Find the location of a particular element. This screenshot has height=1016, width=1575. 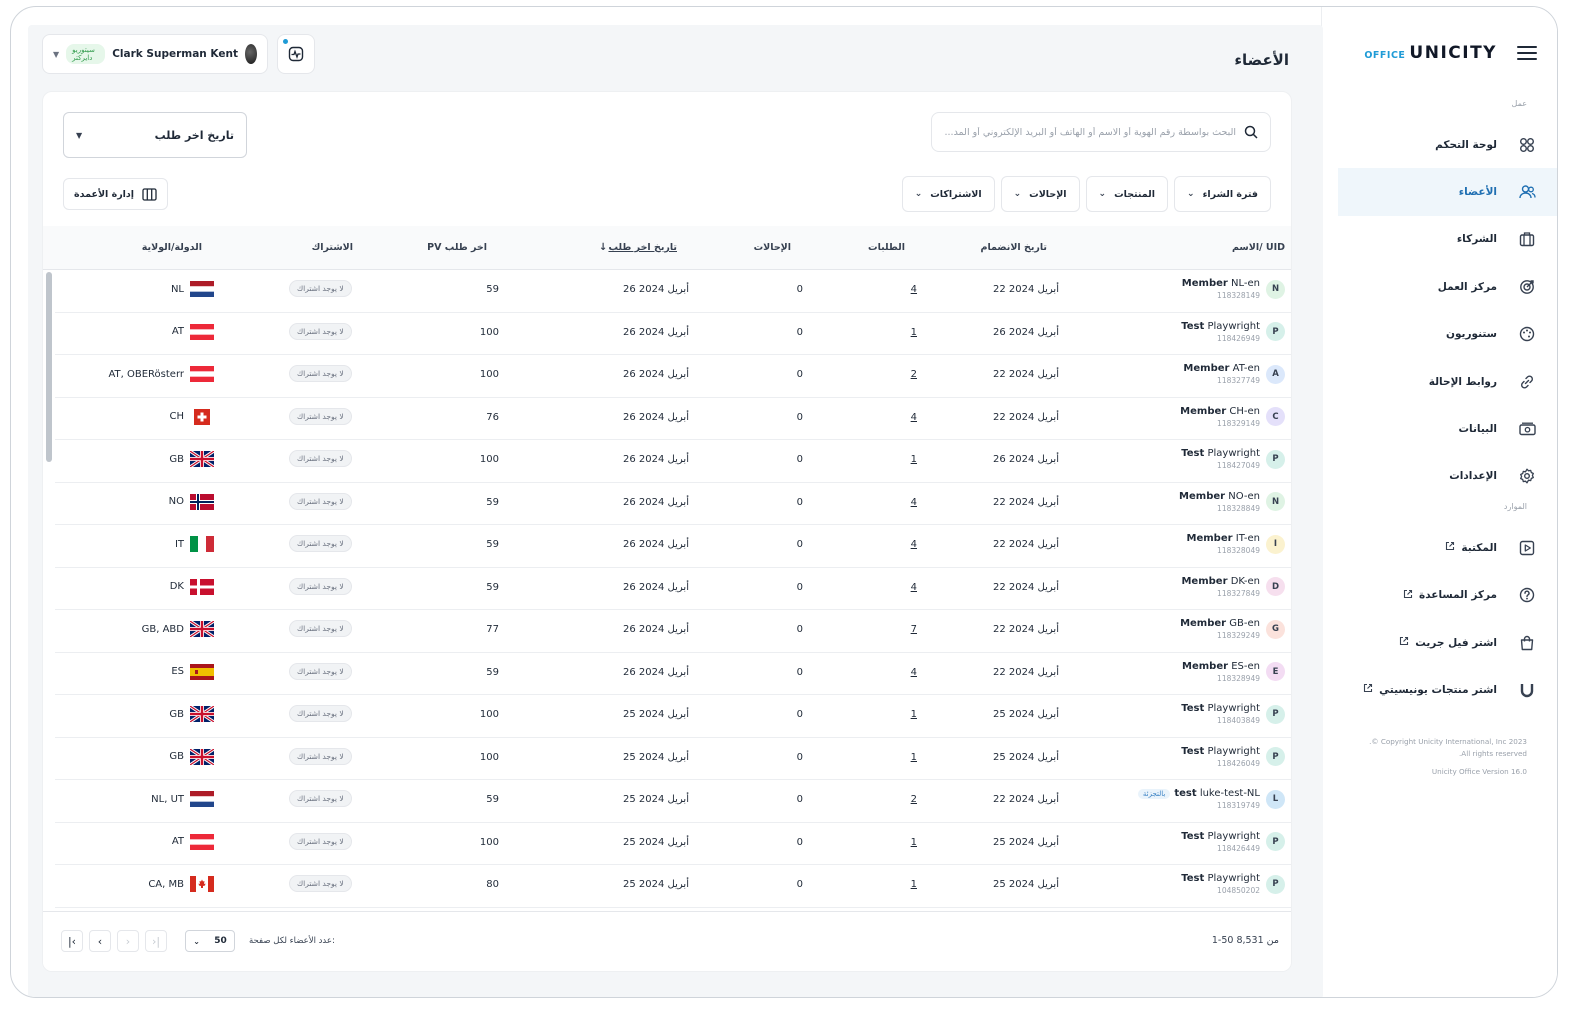

col-header-last-order: تاريخ اخر طلب is located at coordinates (642, 247).